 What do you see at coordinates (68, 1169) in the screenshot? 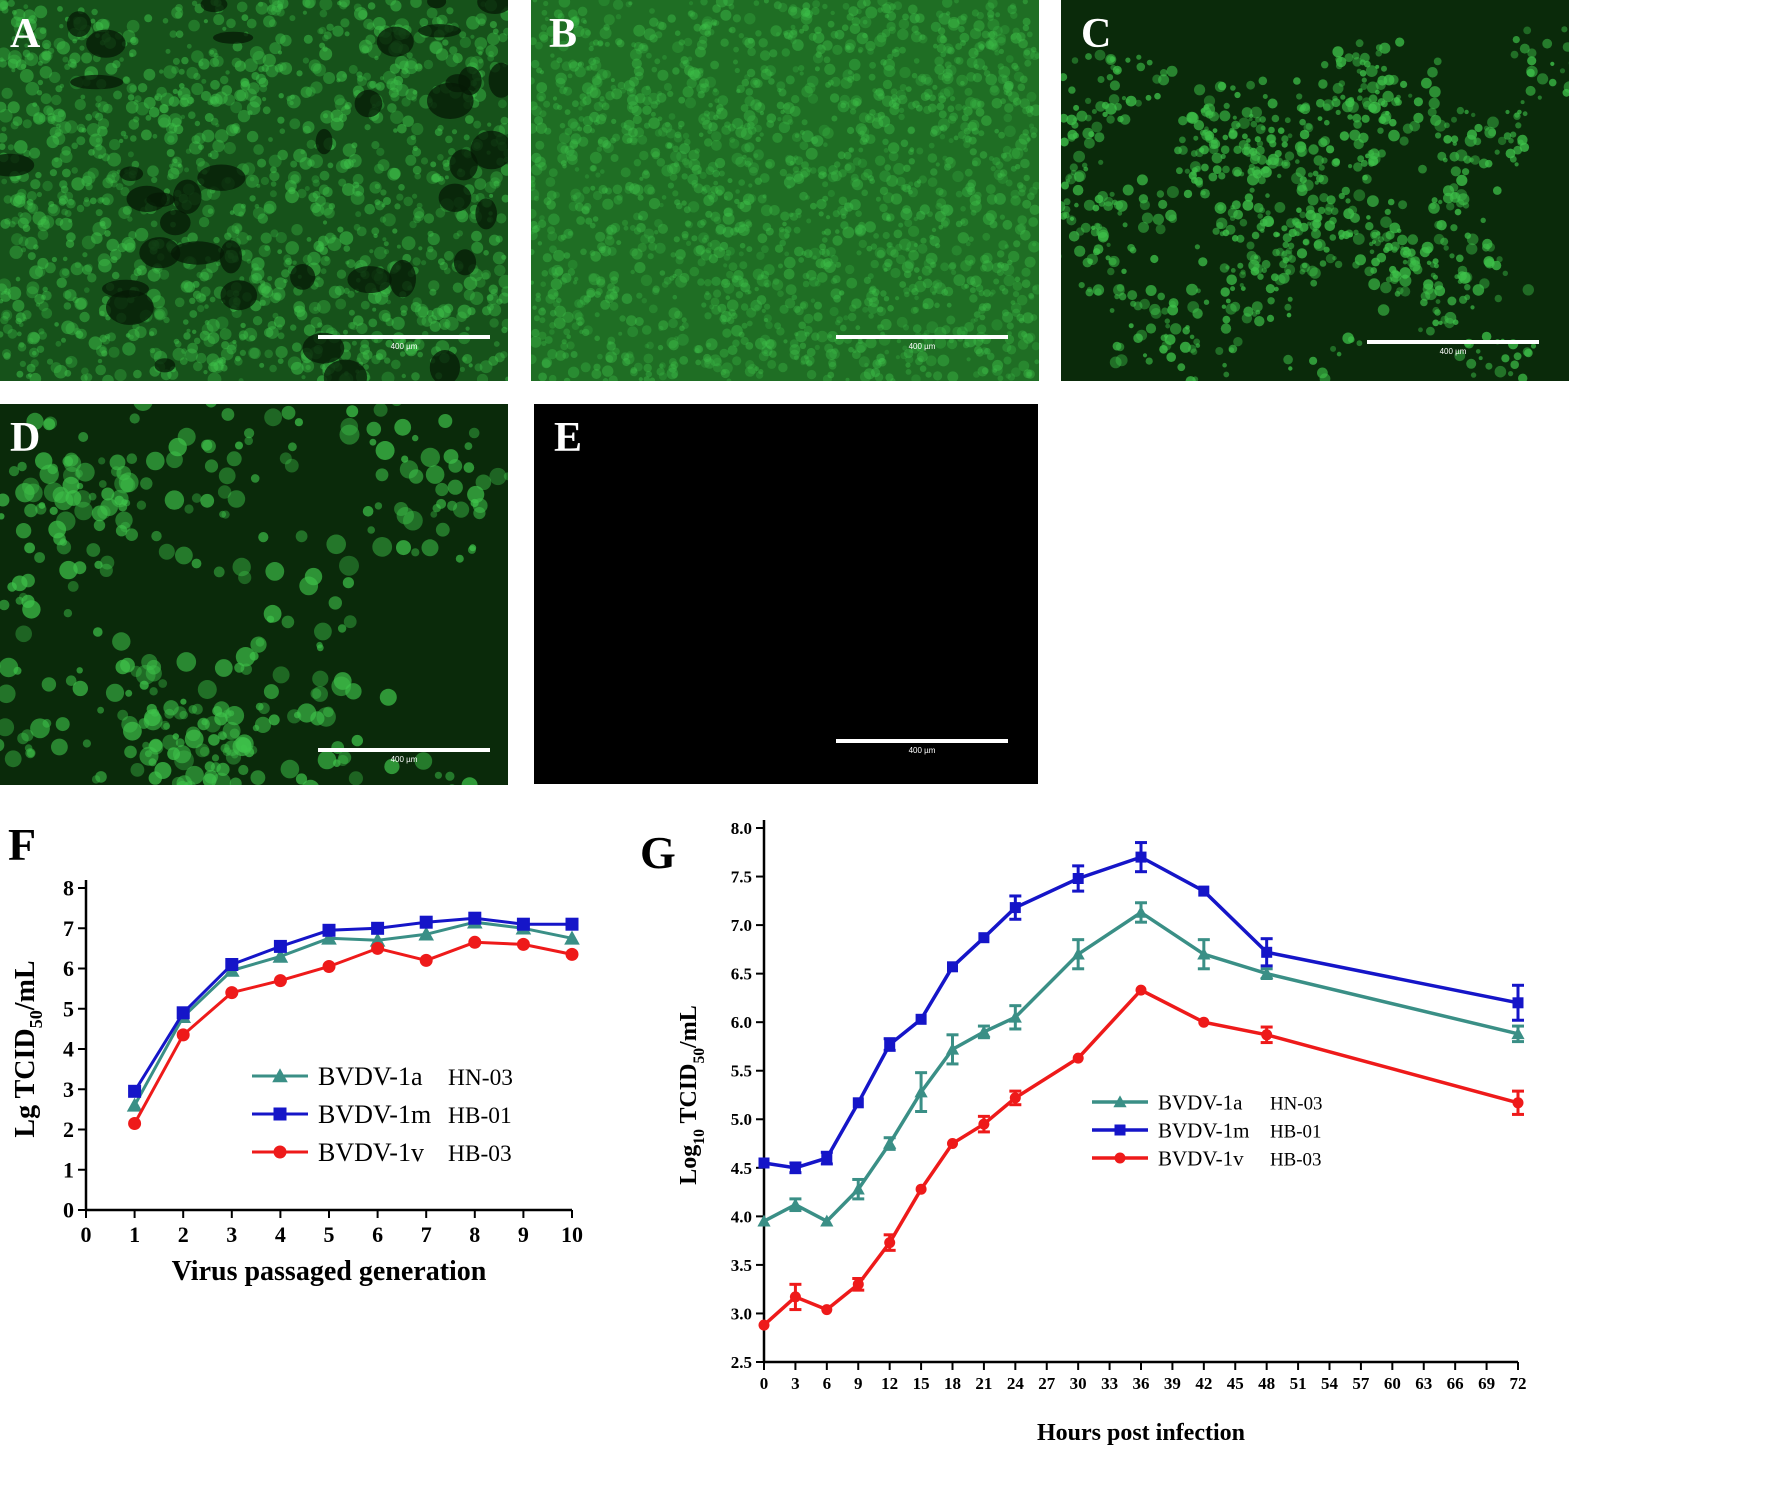
I see `y-tick-label: 1` at bounding box center [68, 1169].